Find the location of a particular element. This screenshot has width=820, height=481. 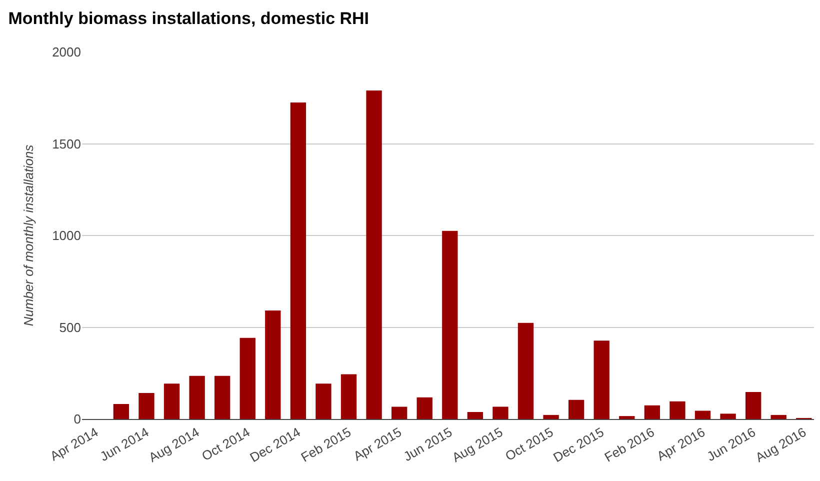

y-tick-label: 0 is located at coordinates (77, 419).